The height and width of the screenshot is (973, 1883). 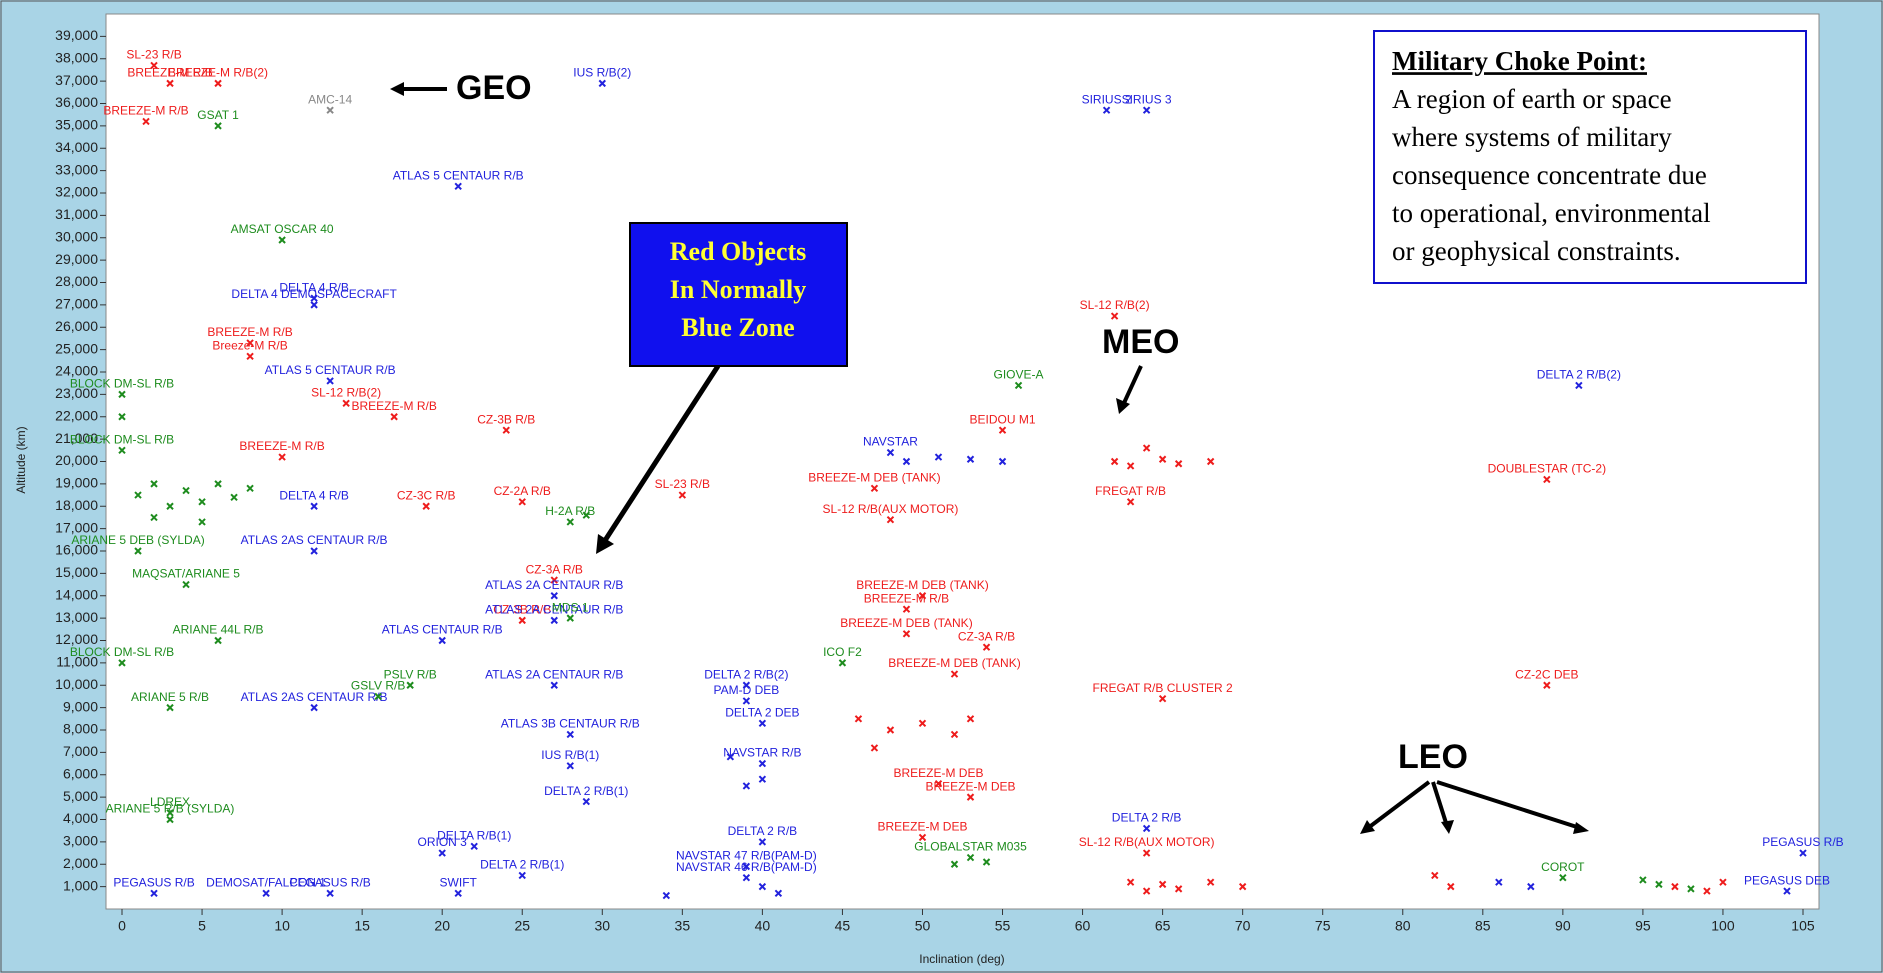 What do you see at coordinates (570, 755) in the screenshot?
I see `point-label: IUS R/B(1)` at bounding box center [570, 755].